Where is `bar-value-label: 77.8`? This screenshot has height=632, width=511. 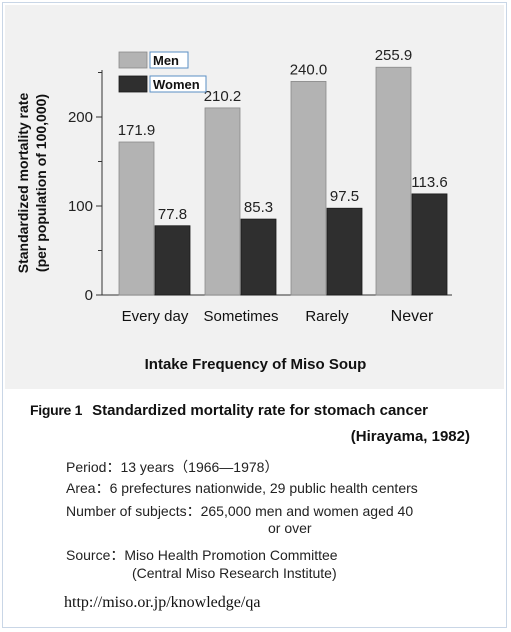
bar-value-label: 77.8 is located at coordinates (172, 214).